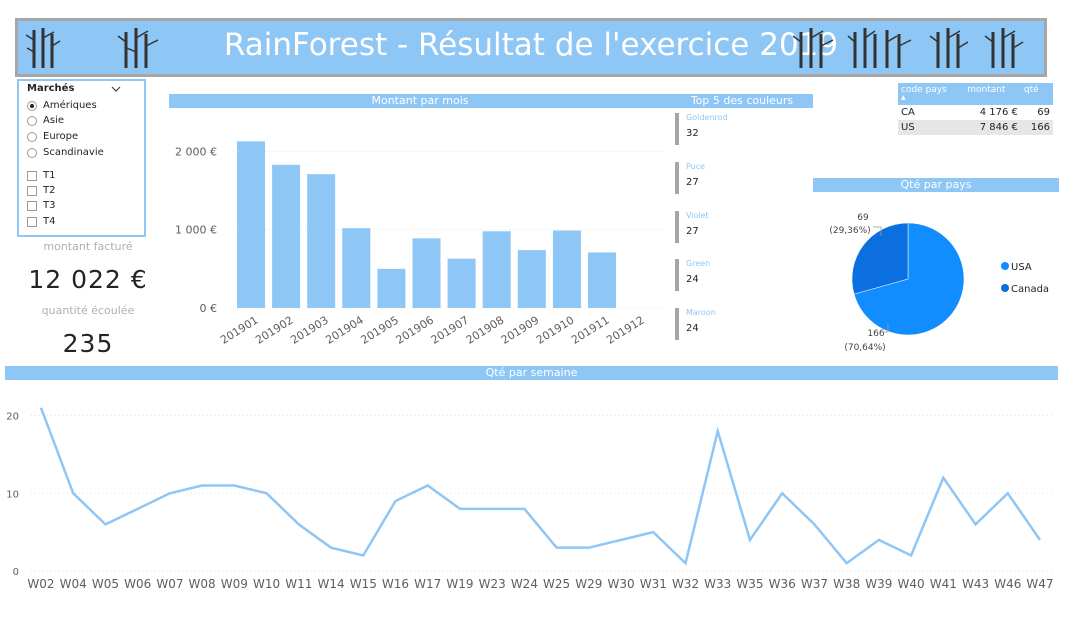  Describe the element at coordinates (41, 221) in the screenshot. I see `slicer-option-t4: T4` at that location.